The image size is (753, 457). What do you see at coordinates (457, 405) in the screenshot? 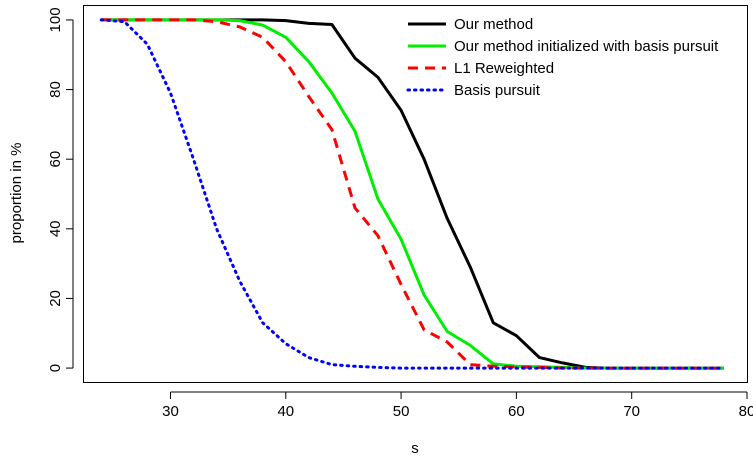
I see `x-axis: 30 40 50 60 70 80` at bounding box center [457, 405].